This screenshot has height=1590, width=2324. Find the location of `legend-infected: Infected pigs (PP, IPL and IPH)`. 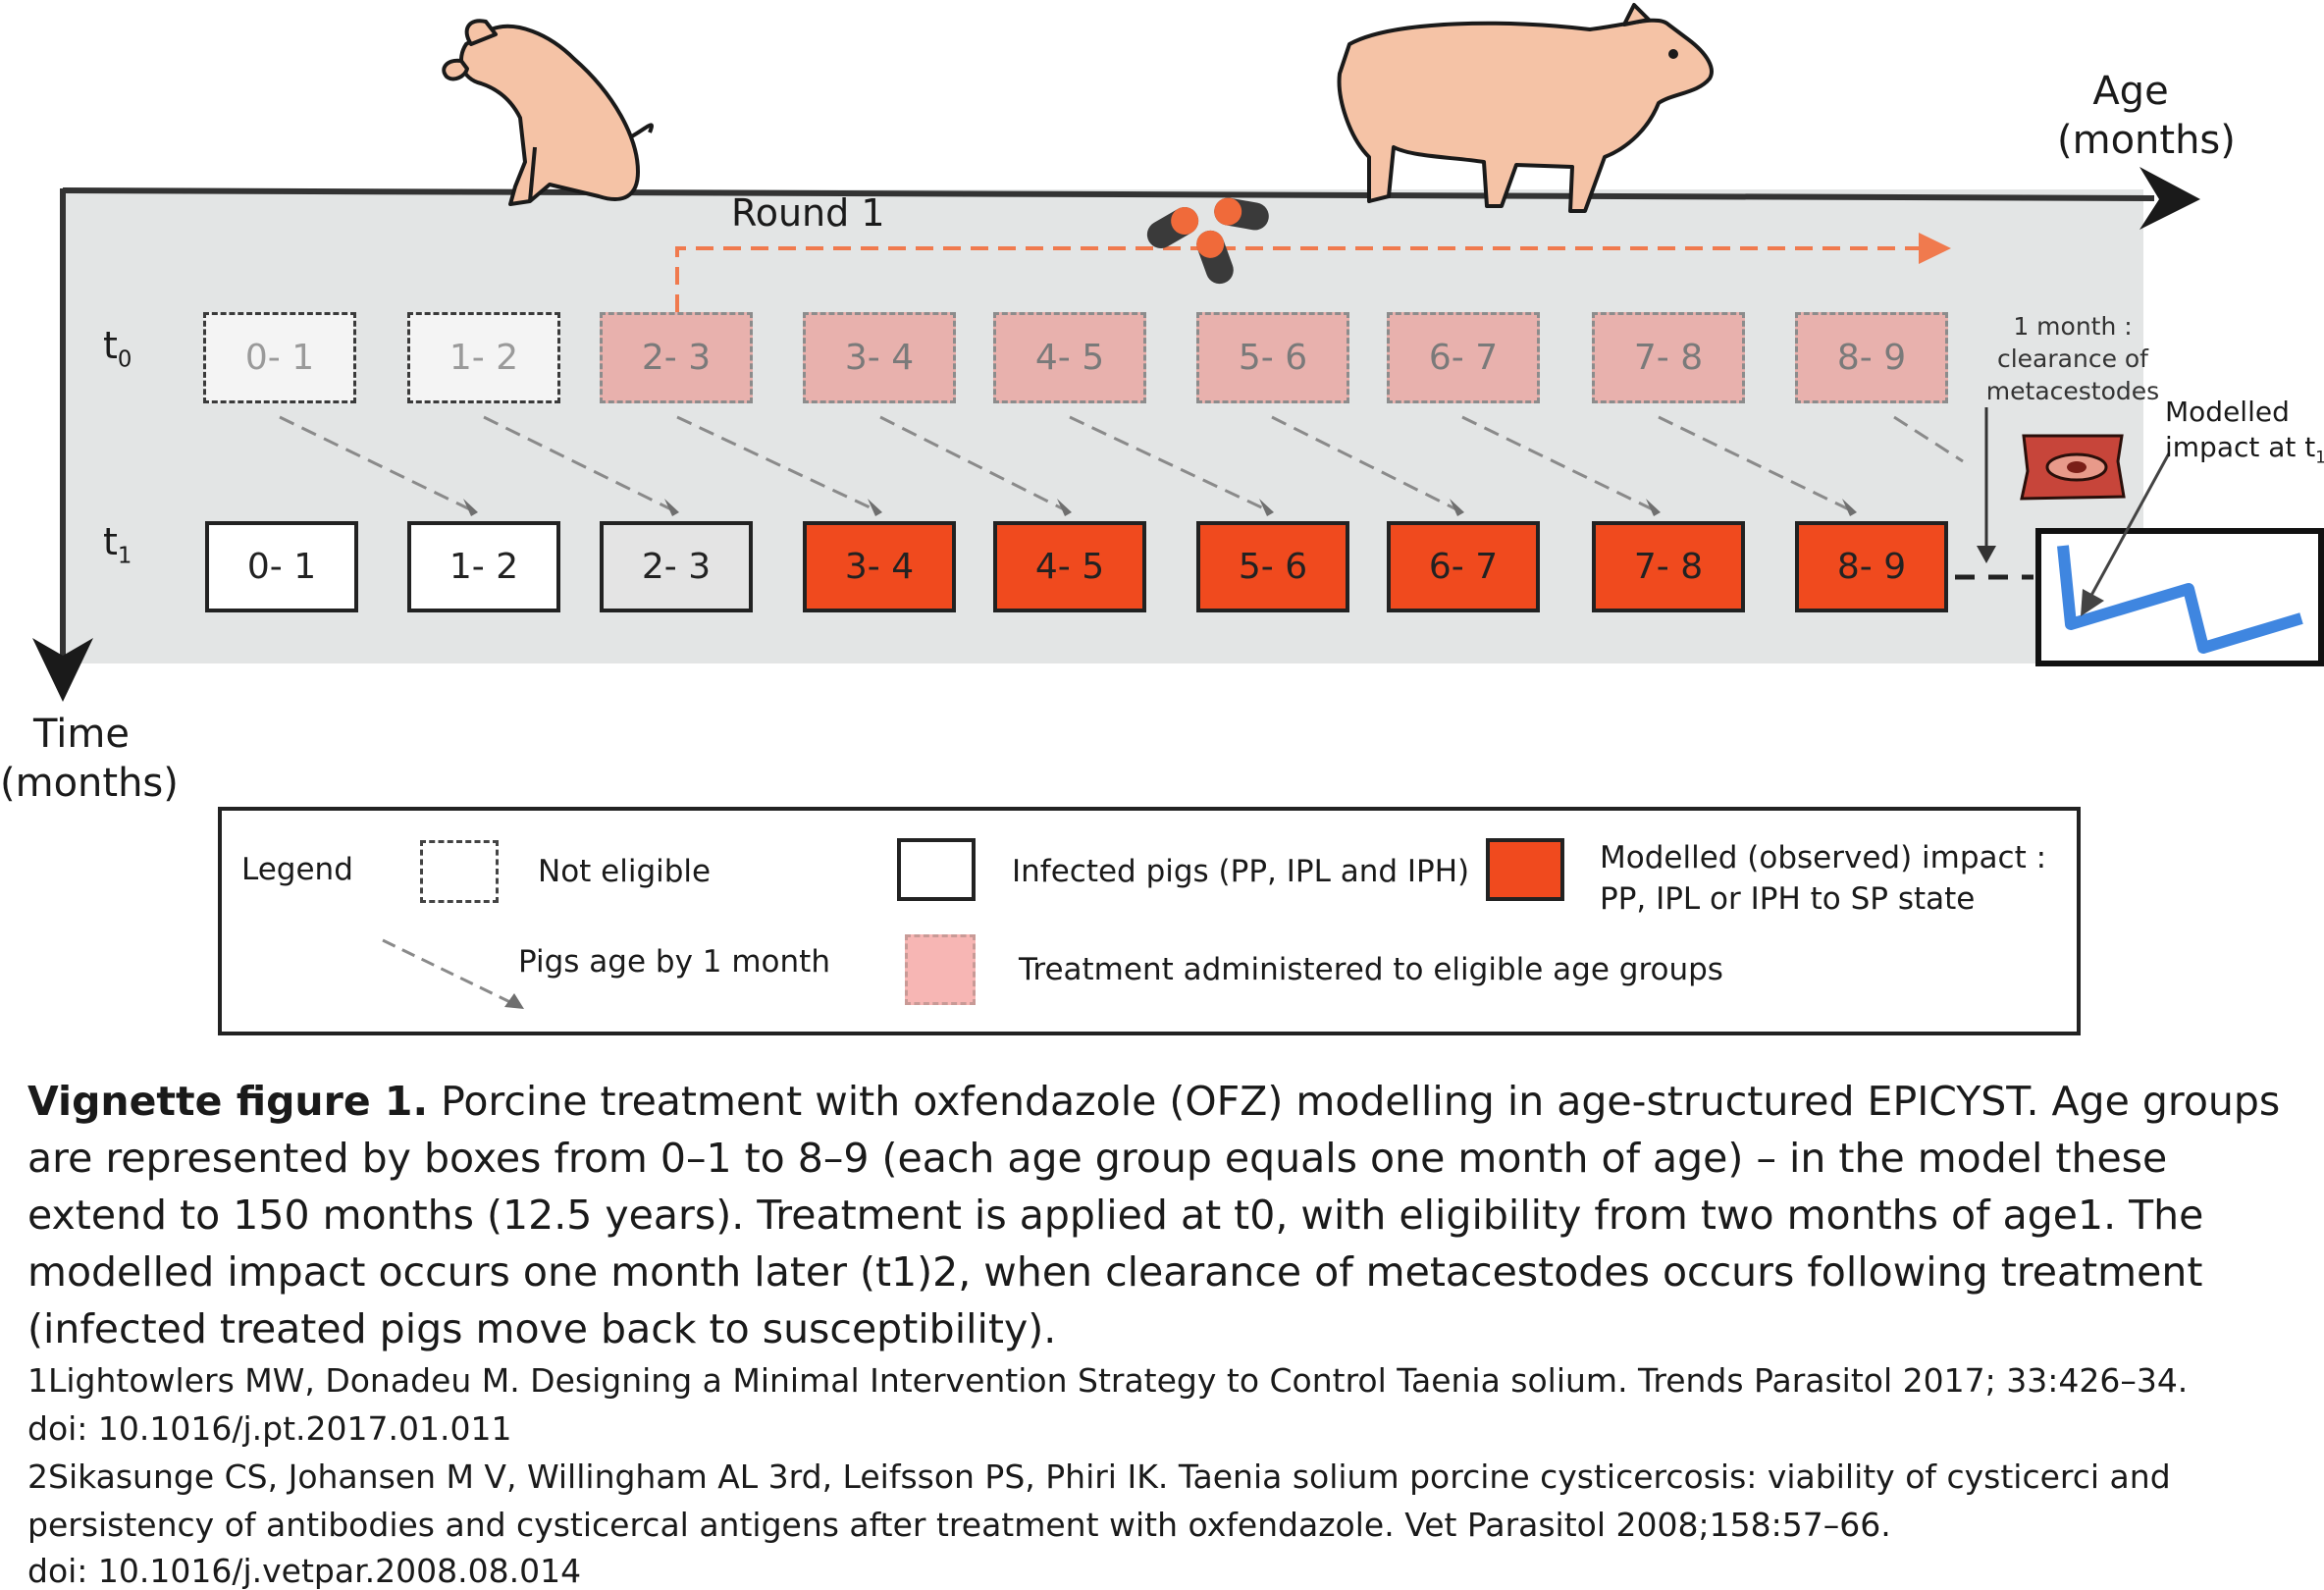

legend-infected: Infected pigs (PP, IPL and IPH) is located at coordinates (1241, 871).